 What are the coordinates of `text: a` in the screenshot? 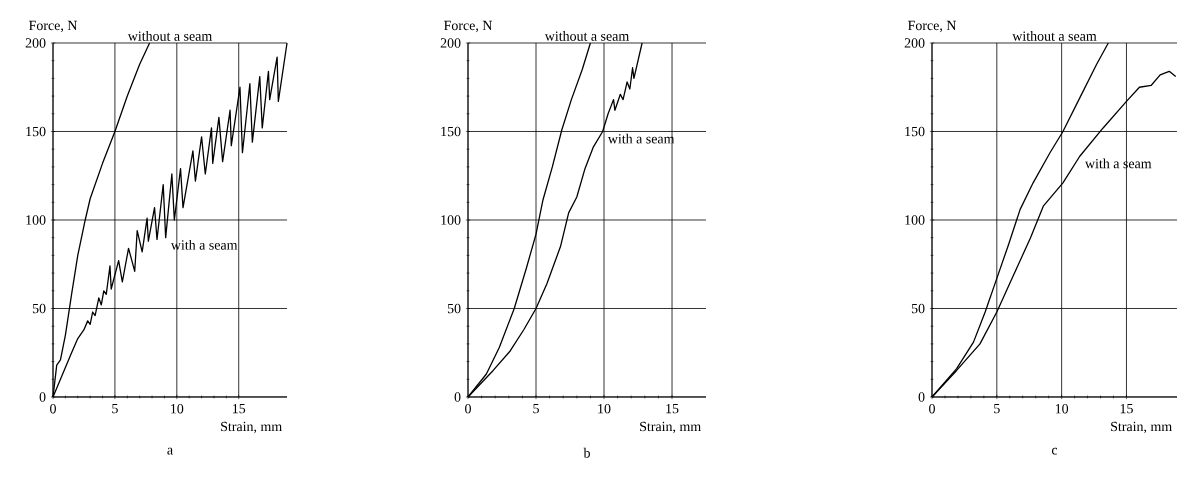 It's located at (170, 451).